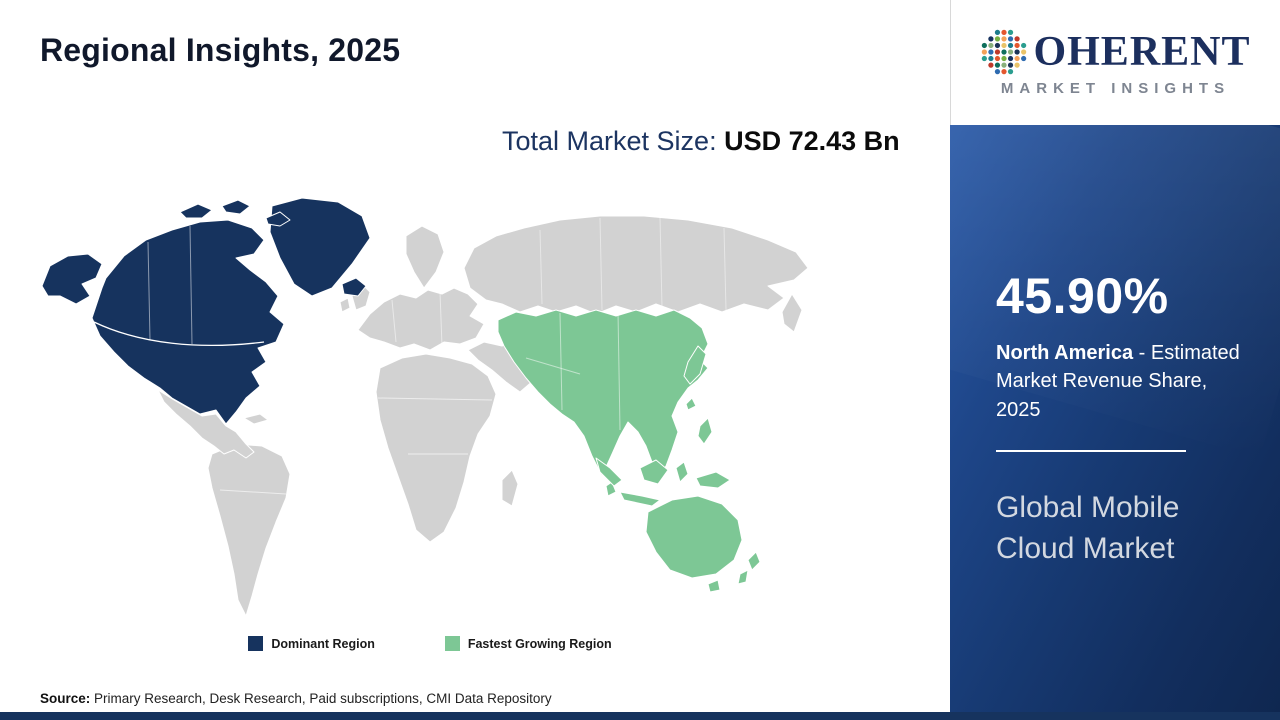  What do you see at coordinates (812, 141) in the screenshot?
I see `total-market-size-value: USD 72.43 Bn` at bounding box center [812, 141].